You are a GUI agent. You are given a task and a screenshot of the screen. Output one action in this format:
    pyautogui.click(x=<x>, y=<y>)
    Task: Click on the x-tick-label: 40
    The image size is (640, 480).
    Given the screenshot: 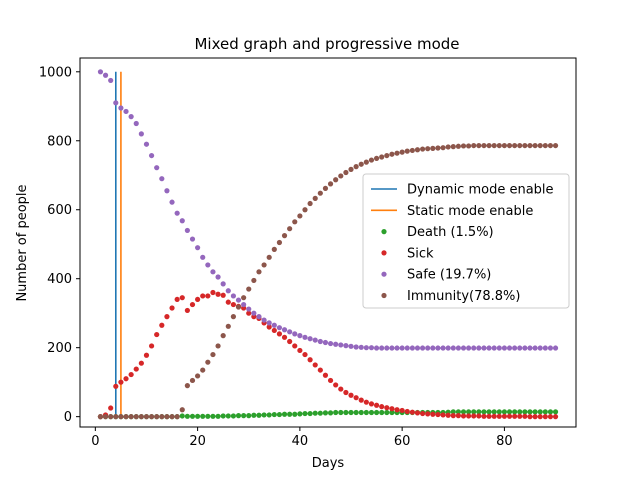 What is the action you would take?
    pyautogui.click(x=300, y=441)
    